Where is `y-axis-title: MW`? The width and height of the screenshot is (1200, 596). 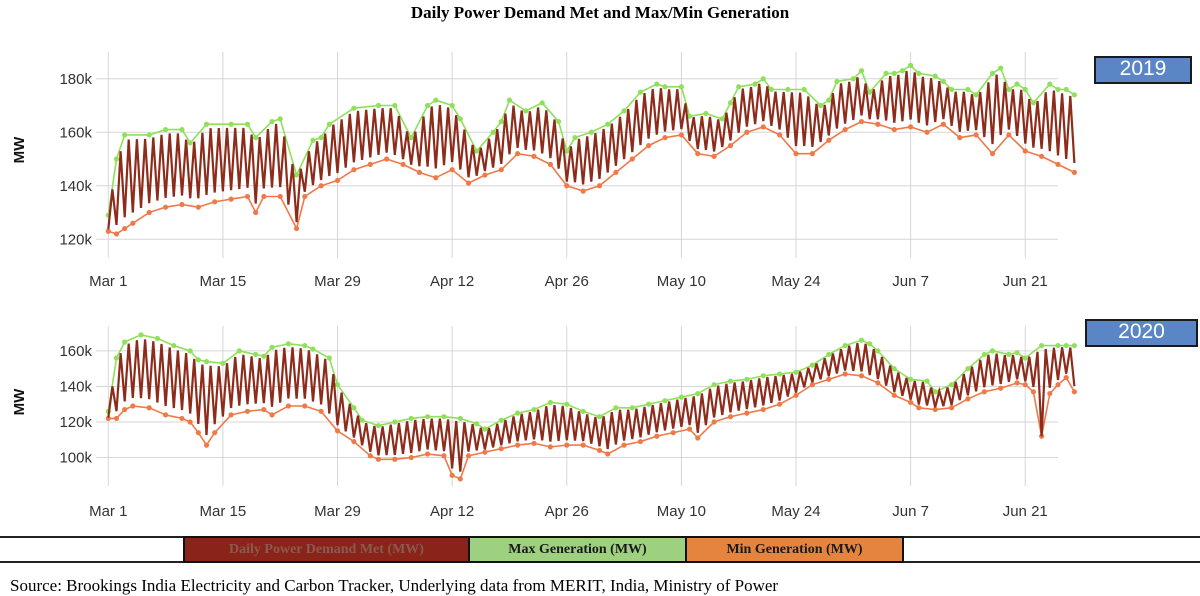
y-axis-title: MW is located at coordinates (19, 401).